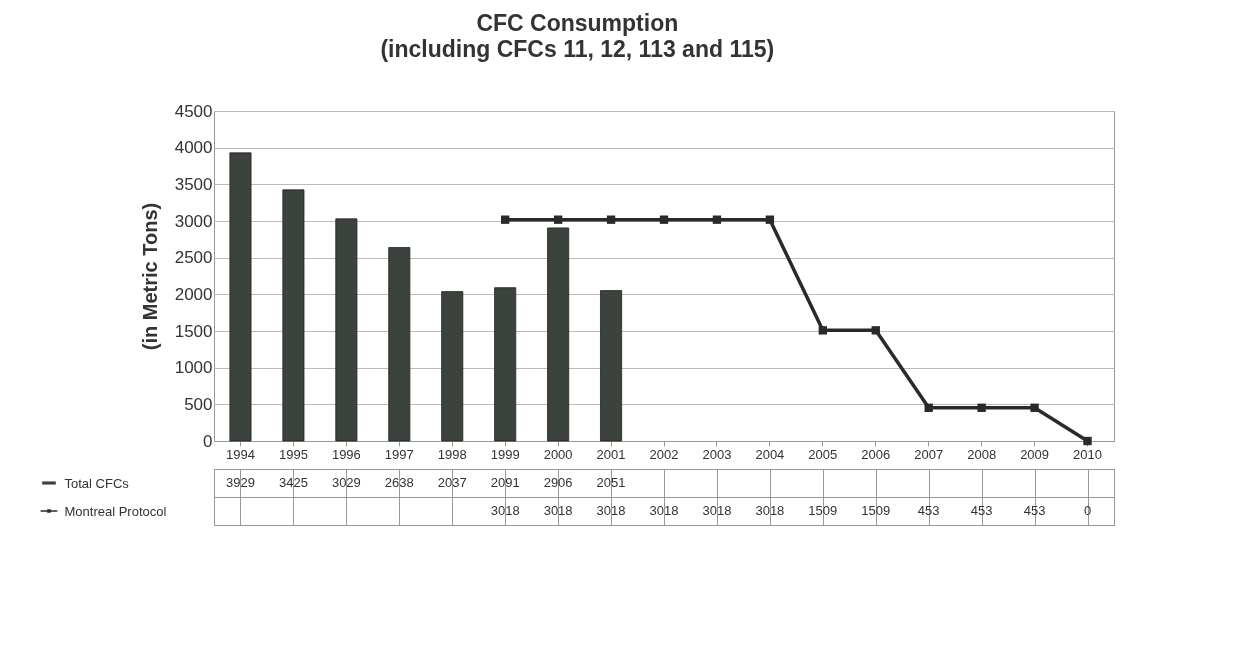 The height and width of the screenshot is (660, 1248). What do you see at coordinates (611, 482) in the screenshot?
I see `data-label: 2051` at bounding box center [611, 482].